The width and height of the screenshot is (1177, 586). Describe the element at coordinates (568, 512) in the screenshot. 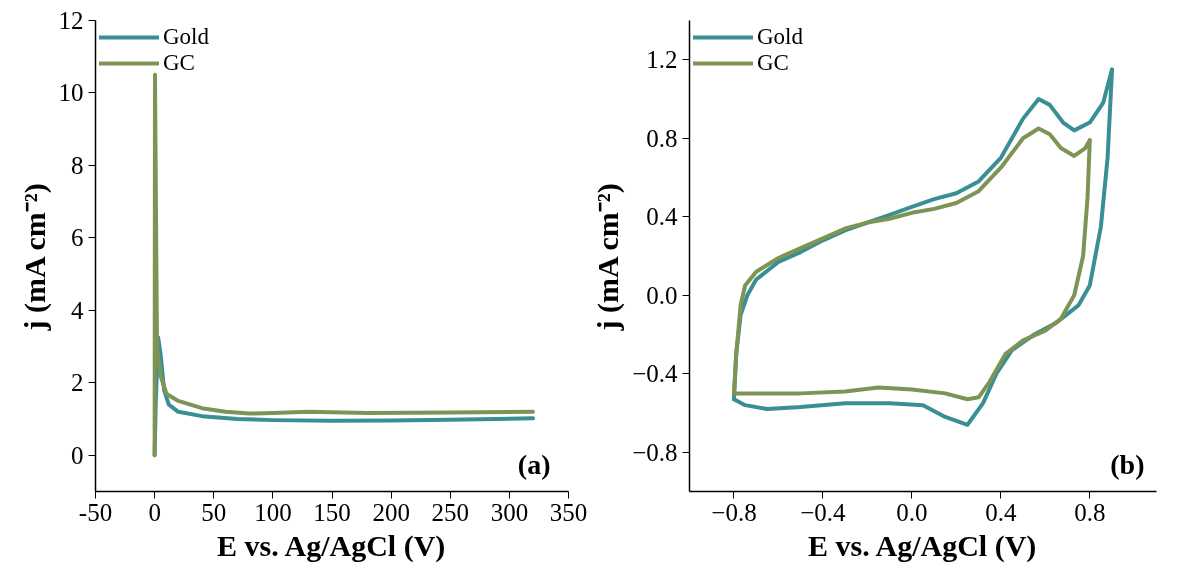

I see `x-tick-label: 350` at that location.